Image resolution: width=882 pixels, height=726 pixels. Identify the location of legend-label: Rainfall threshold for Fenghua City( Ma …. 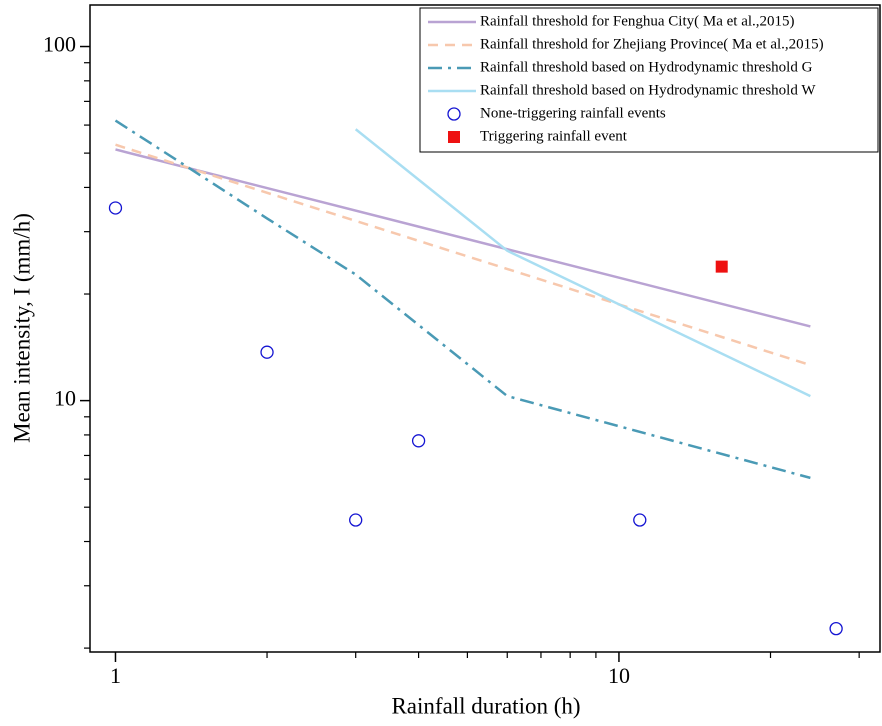
(637, 21).